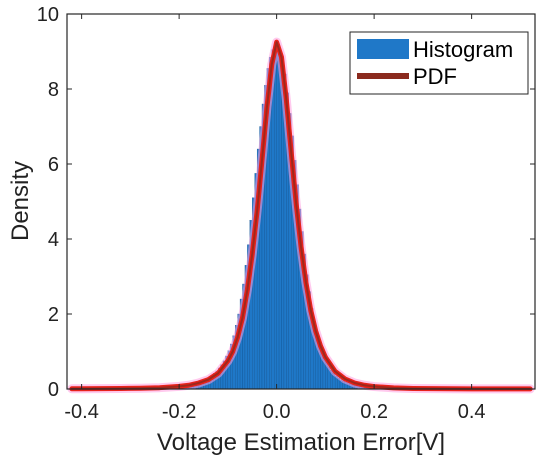 The image size is (550, 466). Describe the element at coordinates (48, 15) in the screenshot. I see `y-tick-label: 10` at that location.